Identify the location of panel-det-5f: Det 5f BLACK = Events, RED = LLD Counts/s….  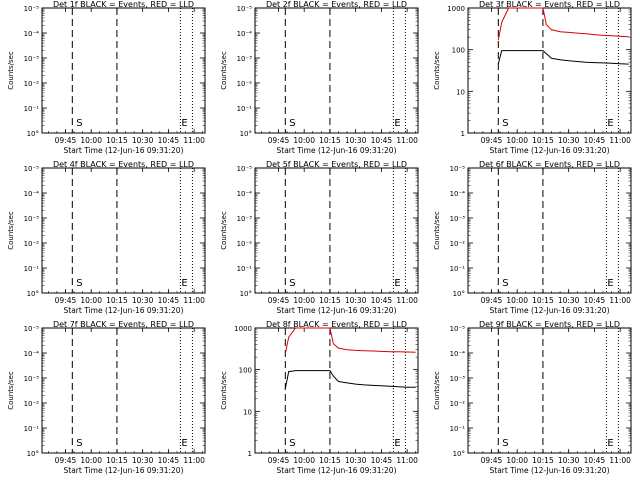
(319, 237).